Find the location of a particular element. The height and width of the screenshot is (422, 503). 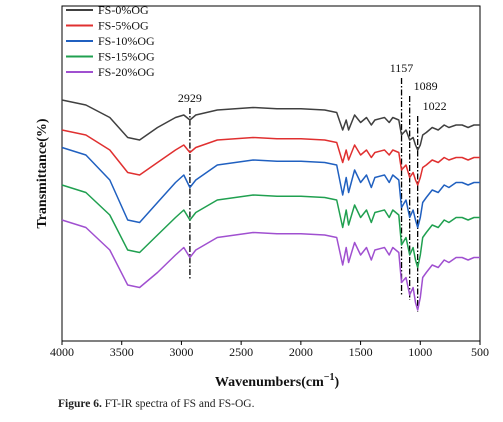

x-tick-label: 500 is located at coordinates (480, 352).